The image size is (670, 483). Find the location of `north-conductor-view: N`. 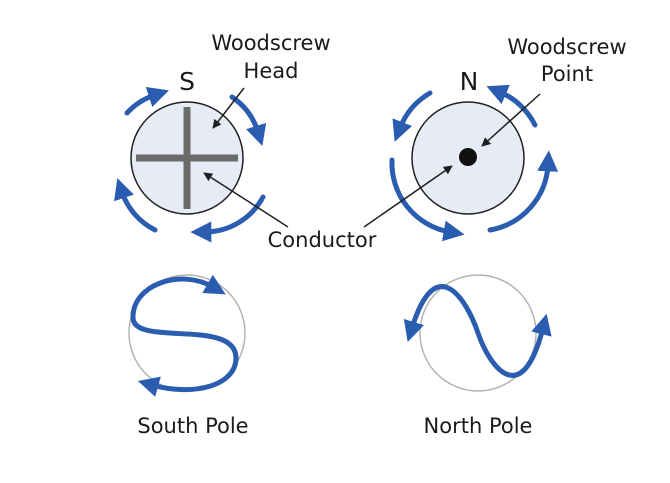

north-conductor-view: N is located at coordinates (474, 154).